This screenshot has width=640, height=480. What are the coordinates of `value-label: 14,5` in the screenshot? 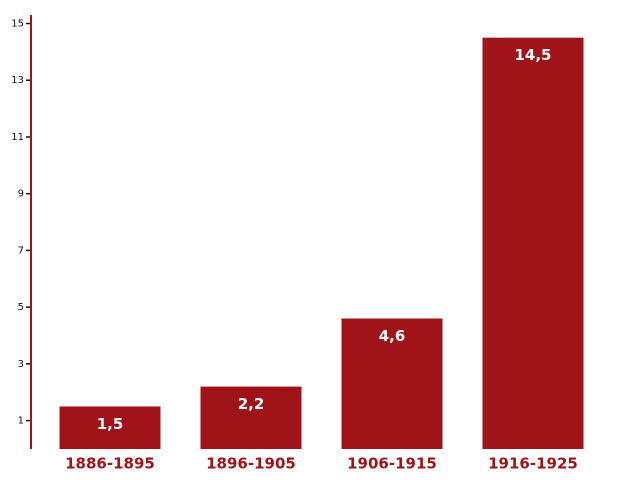 It's located at (532, 55).